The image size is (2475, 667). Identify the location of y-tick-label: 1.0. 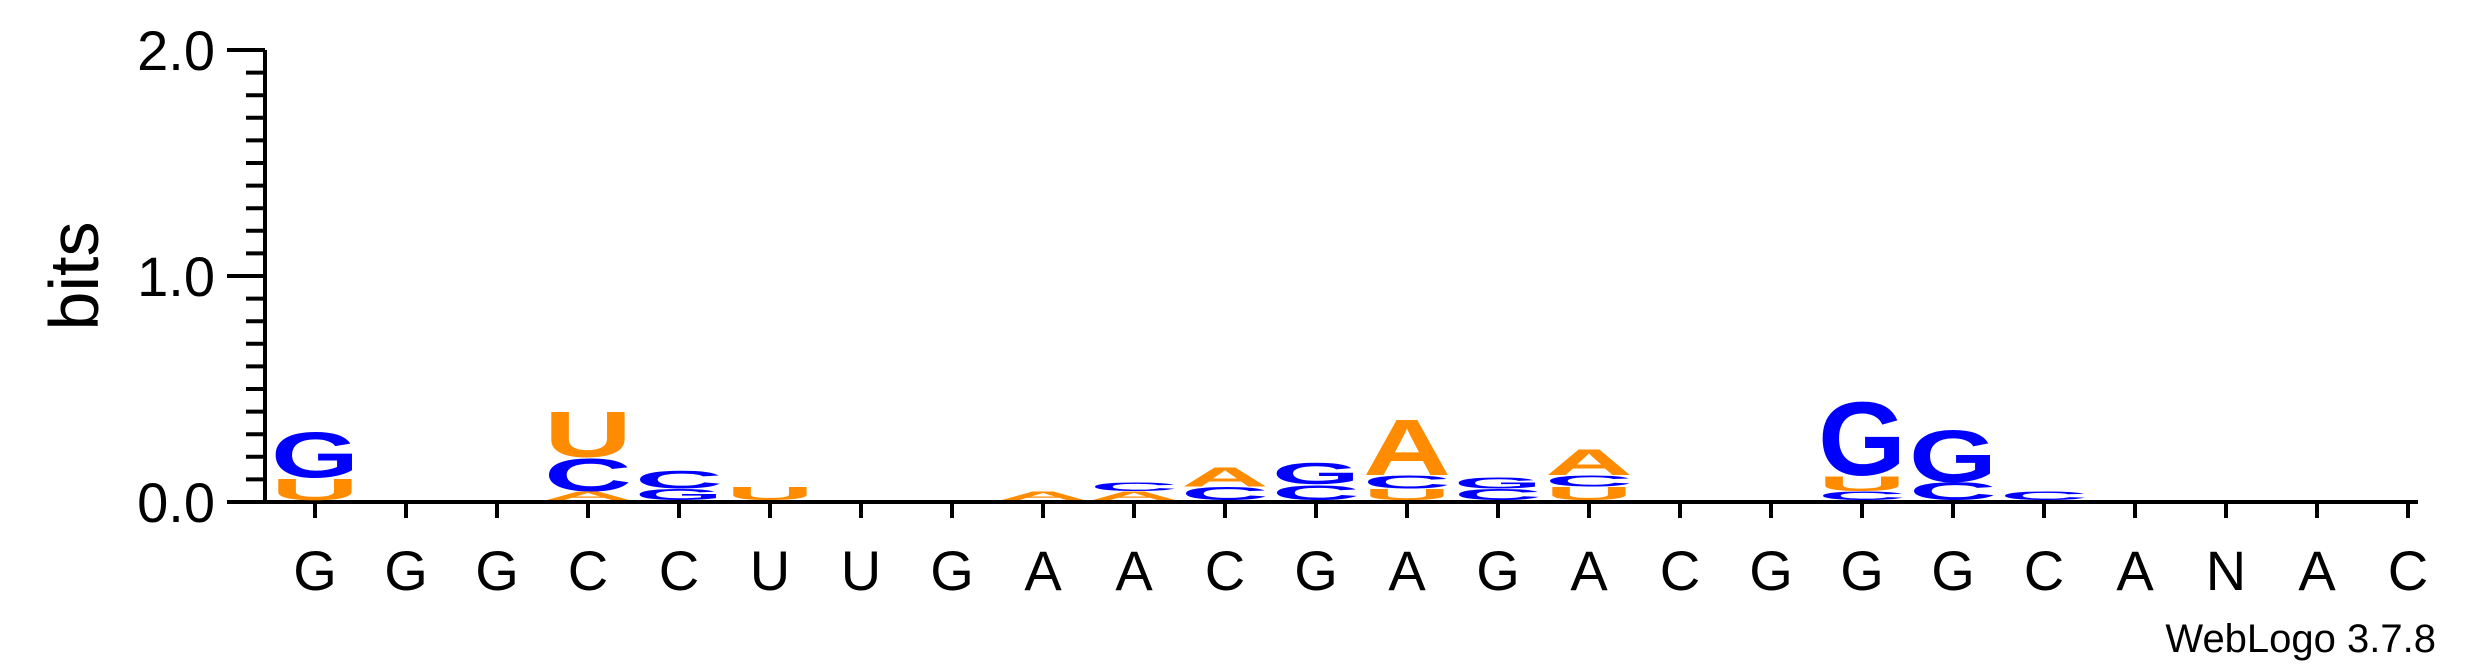
(176, 276).